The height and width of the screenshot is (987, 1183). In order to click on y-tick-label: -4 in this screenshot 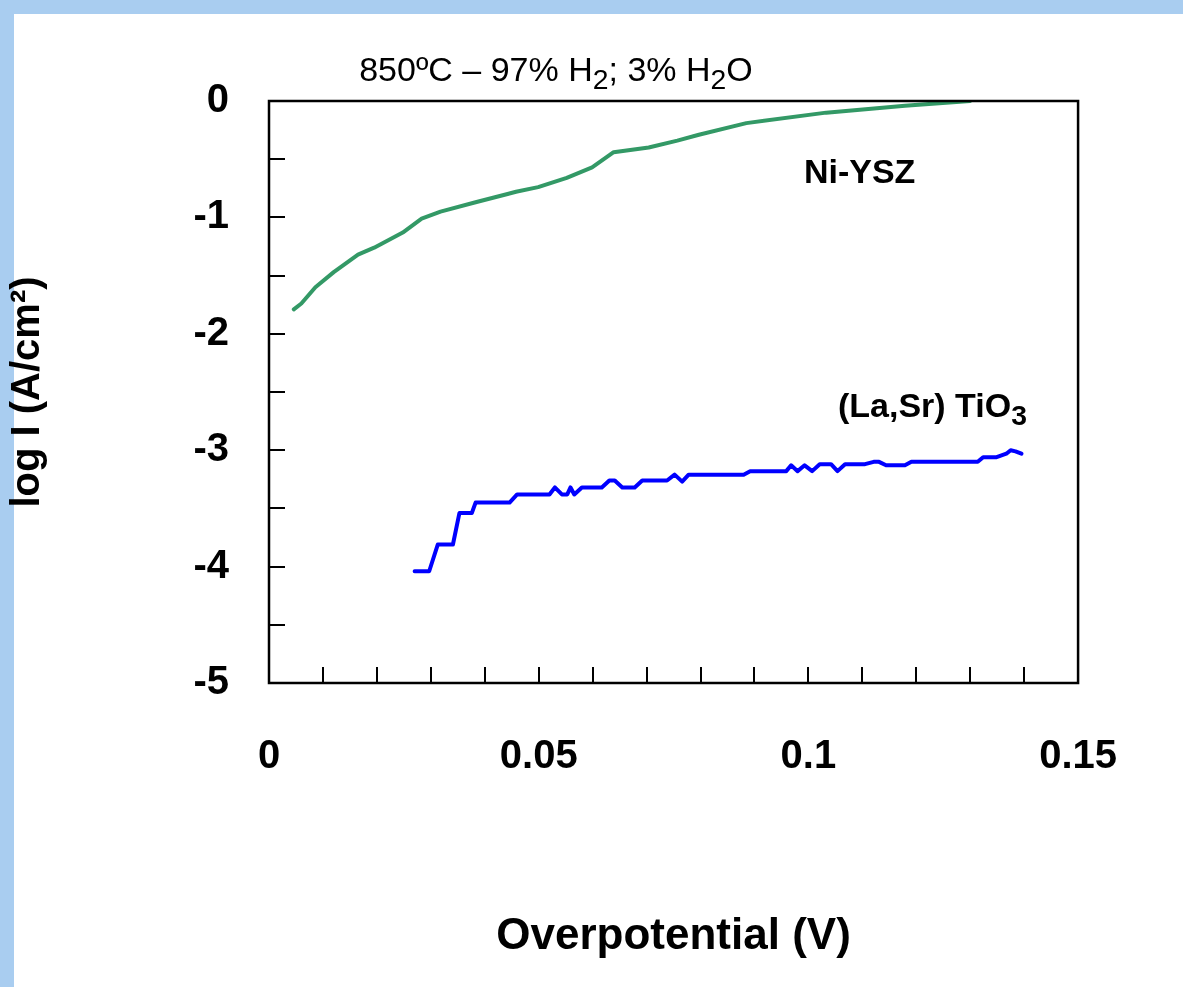, I will do `click(211, 563)`.